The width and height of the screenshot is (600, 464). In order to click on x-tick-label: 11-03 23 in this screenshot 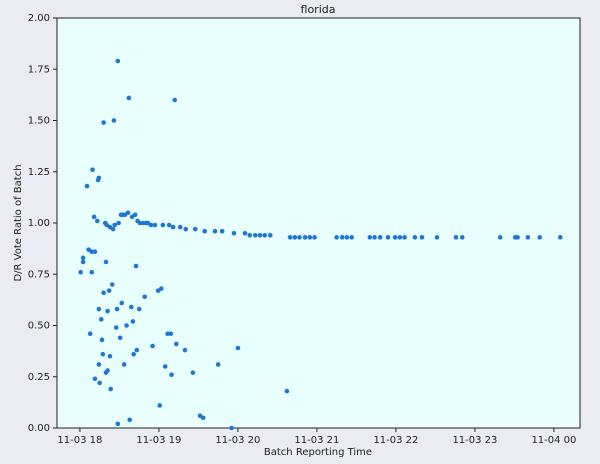, I will do `click(474, 440)`.